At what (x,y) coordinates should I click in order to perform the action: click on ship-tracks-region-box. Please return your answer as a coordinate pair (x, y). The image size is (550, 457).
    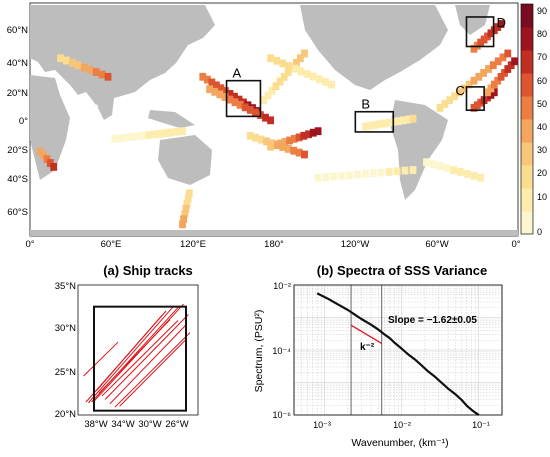
    Looking at the image, I should click on (140, 358).